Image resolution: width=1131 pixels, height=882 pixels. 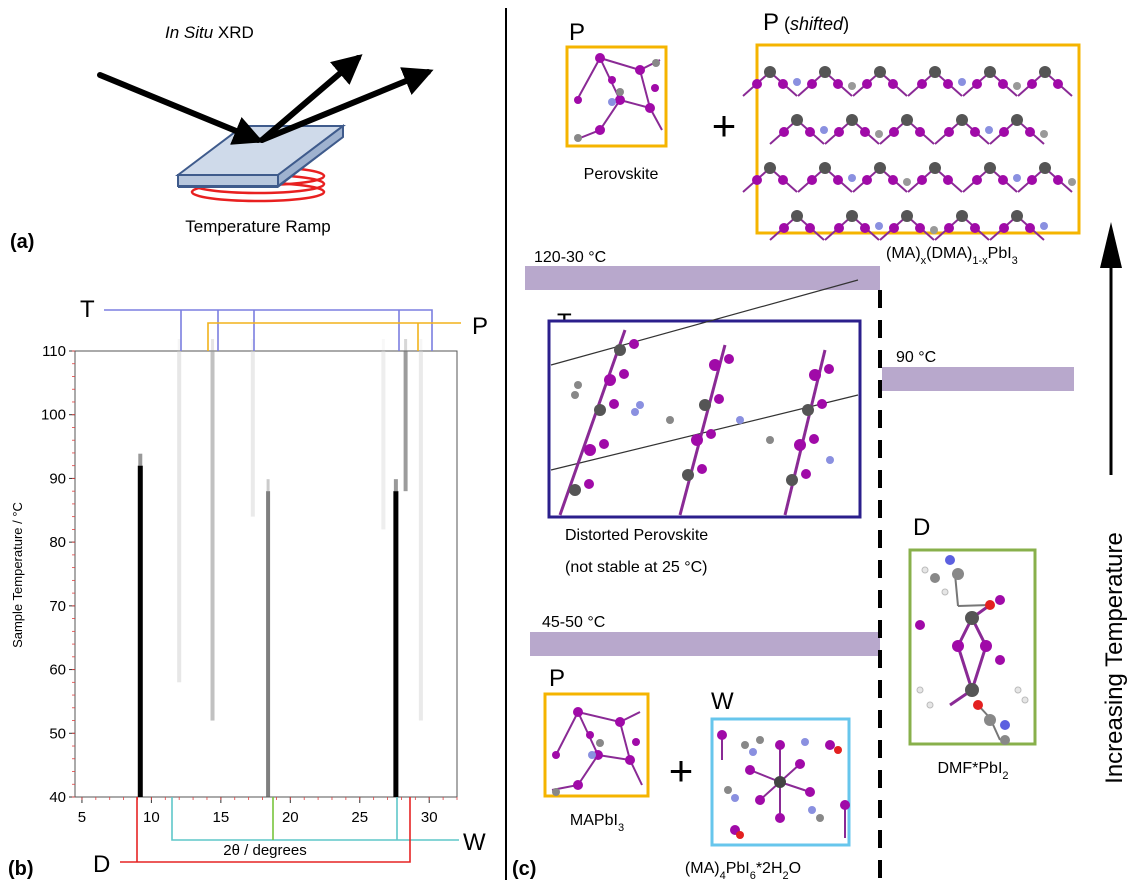 I want to click on phase-T-bracket, so click(x=268, y=330).